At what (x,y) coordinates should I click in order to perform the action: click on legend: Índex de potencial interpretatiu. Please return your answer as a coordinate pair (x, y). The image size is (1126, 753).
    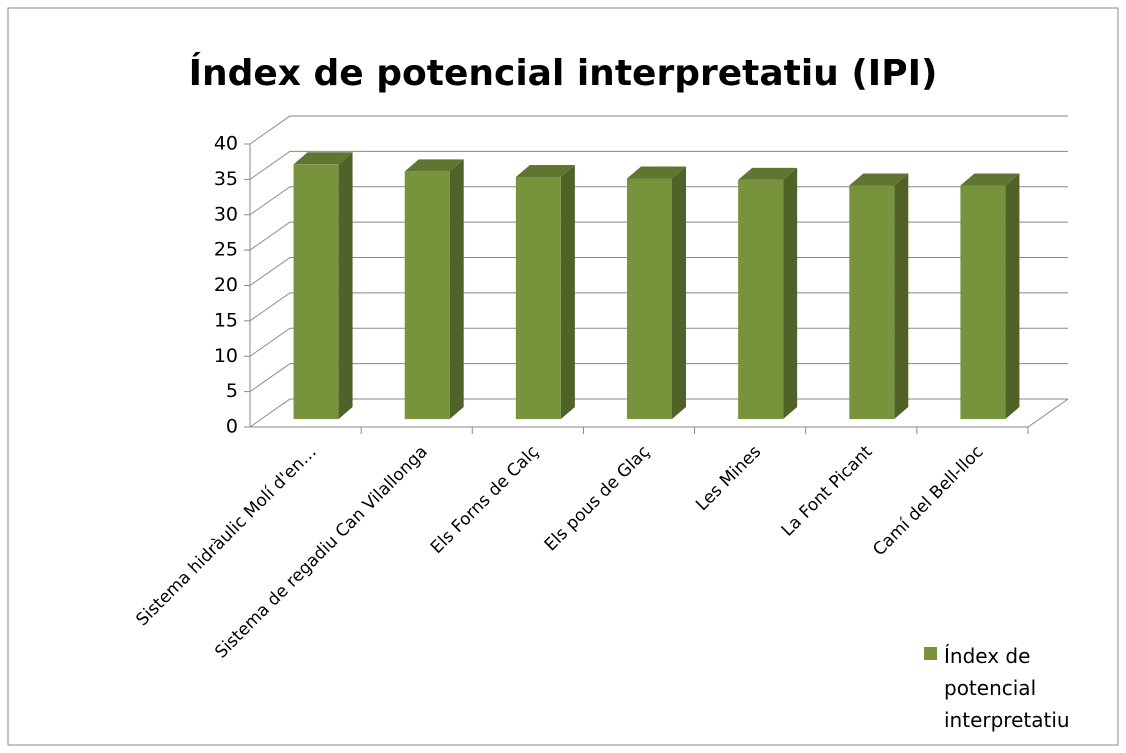
    Looking at the image, I should click on (1019, 688).